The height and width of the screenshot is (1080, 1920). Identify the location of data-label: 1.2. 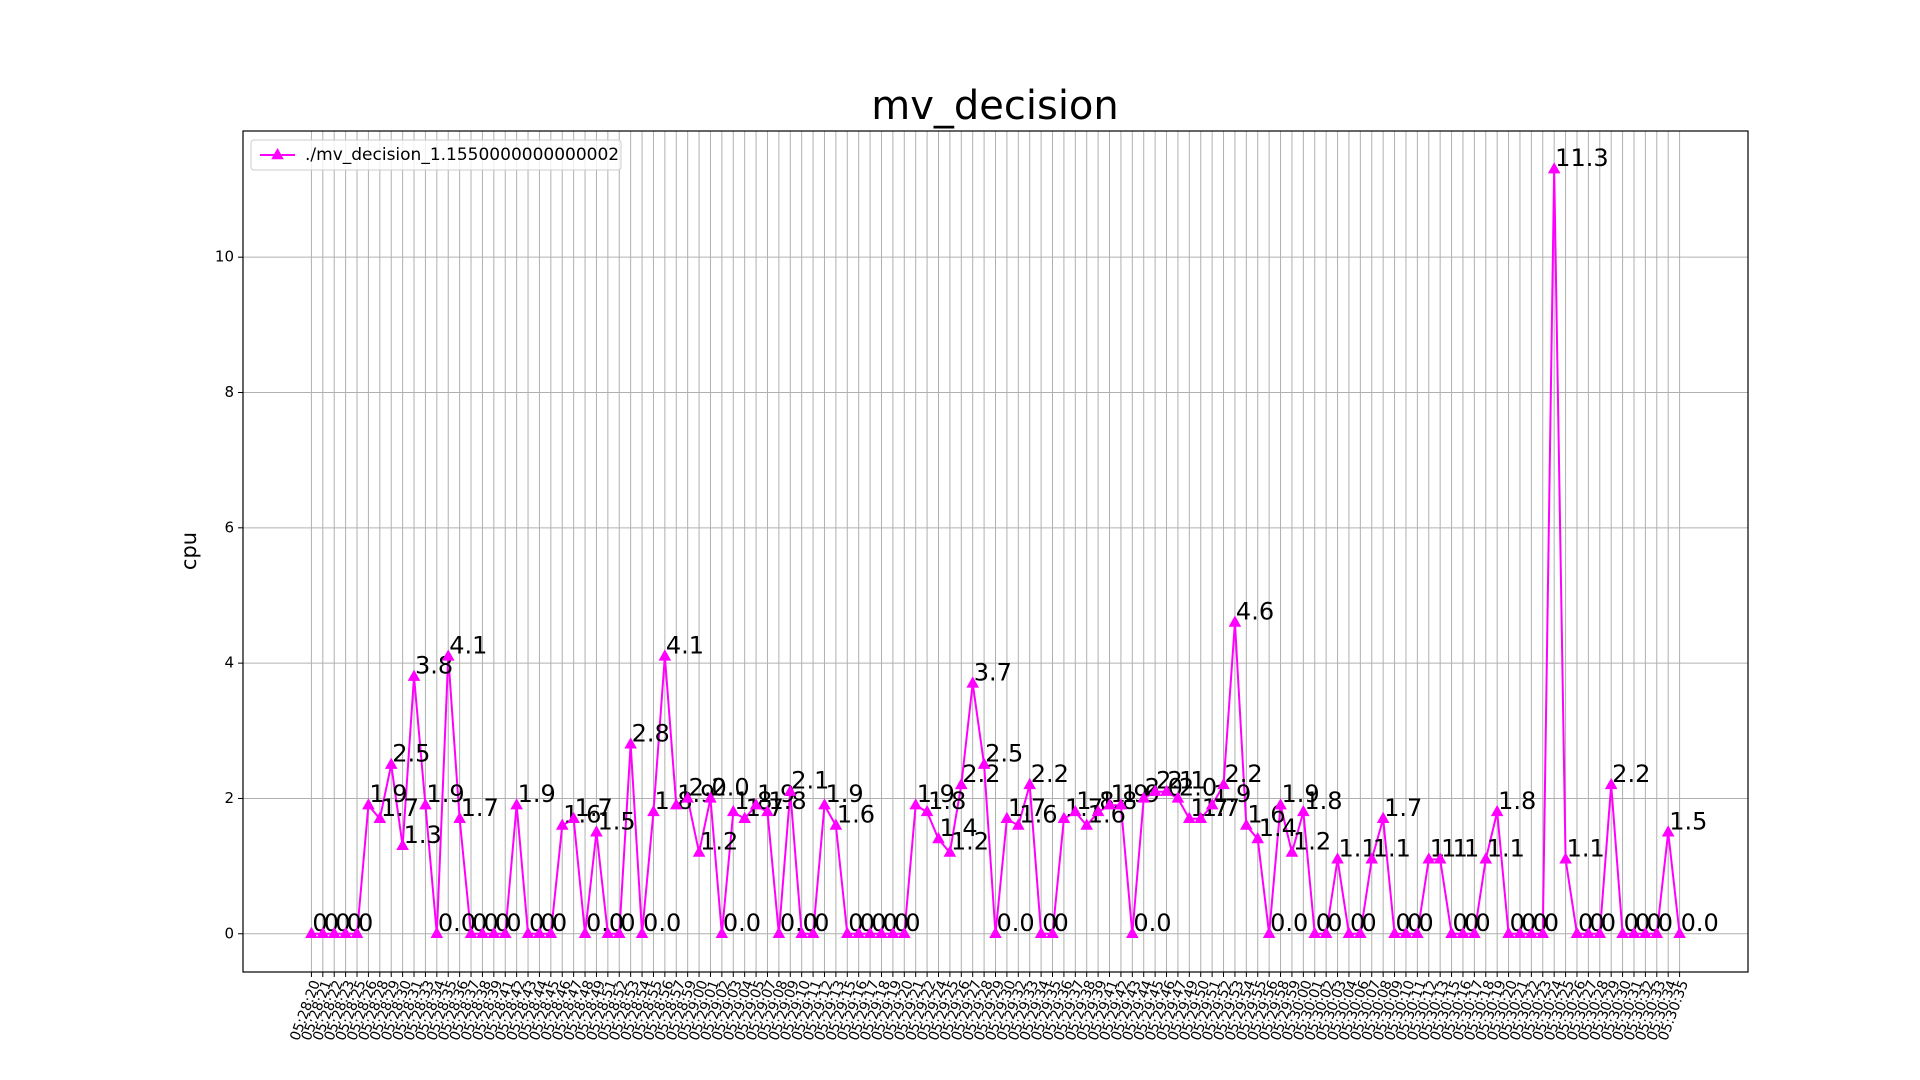
(719, 842).